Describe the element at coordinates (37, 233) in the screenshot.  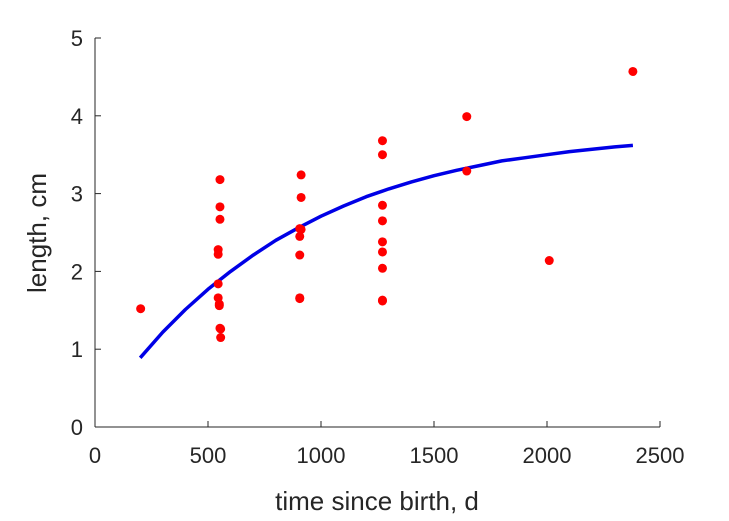
I see `y-axis-label: length, cm` at that location.